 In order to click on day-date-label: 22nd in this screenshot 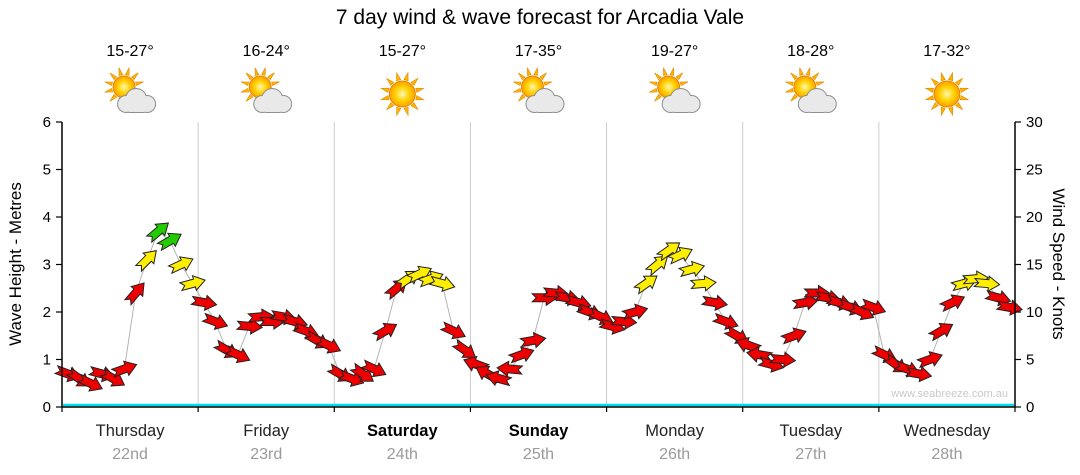, I will do `click(130, 454)`.